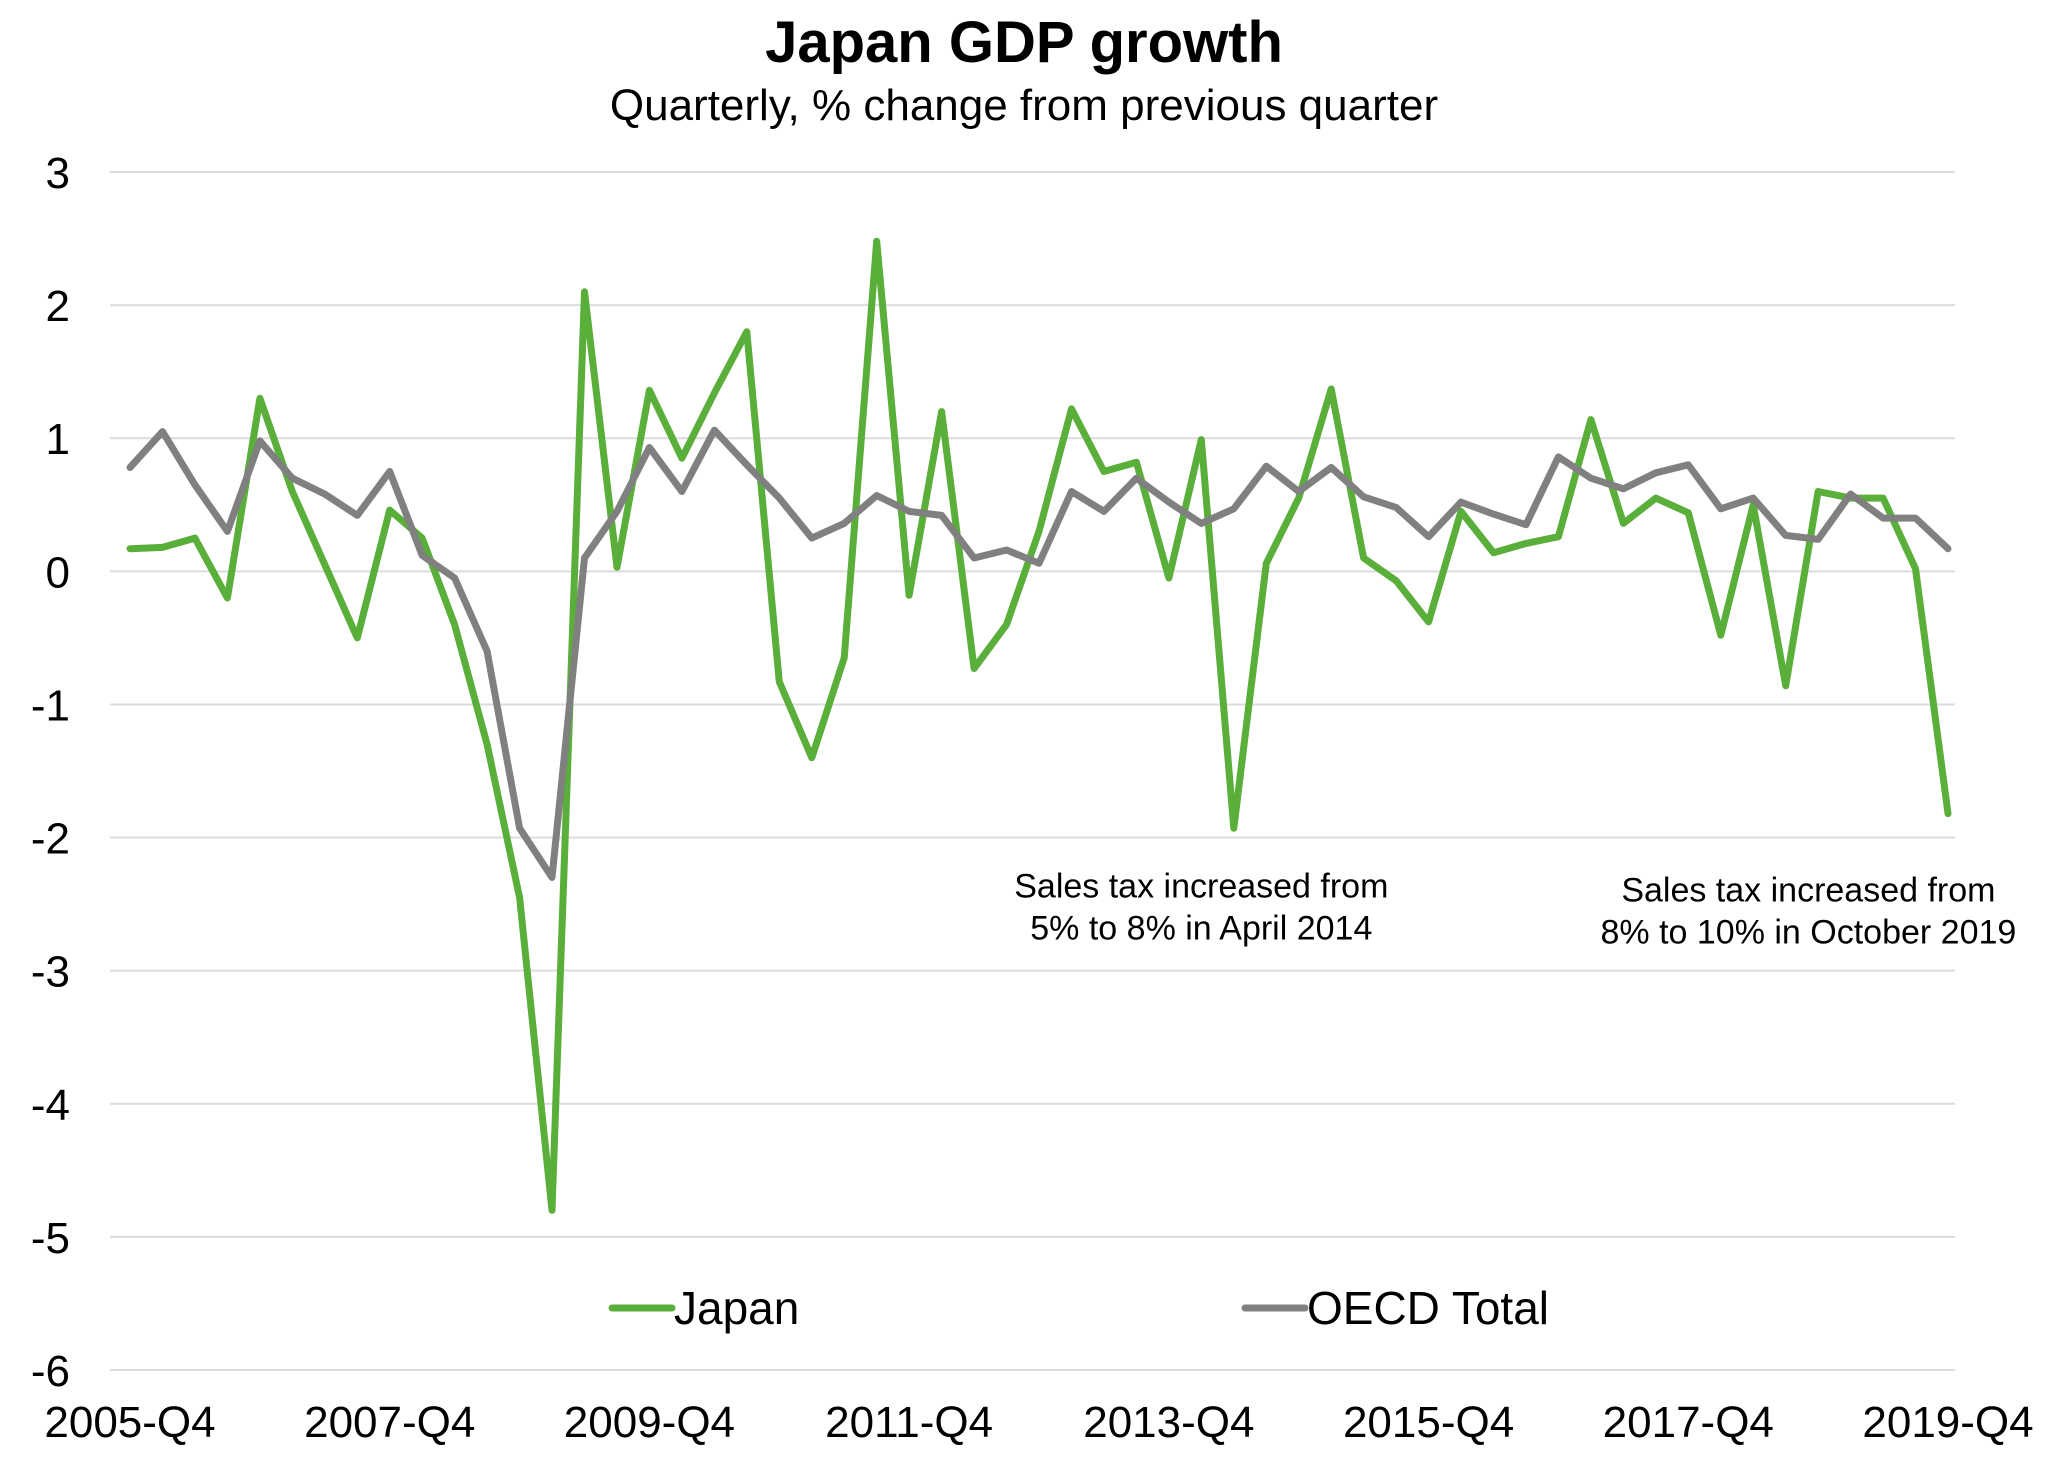  What do you see at coordinates (1688, 1422) in the screenshot?
I see `x-tick-label: 2017-Q4` at bounding box center [1688, 1422].